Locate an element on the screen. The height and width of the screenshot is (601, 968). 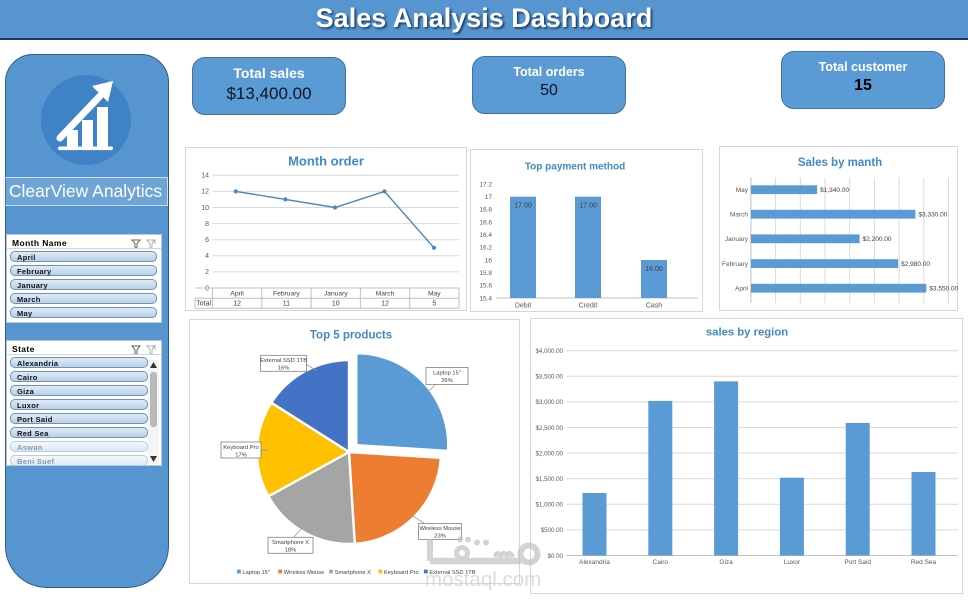
svg-text: Month order is located at coordinates (326, 161).